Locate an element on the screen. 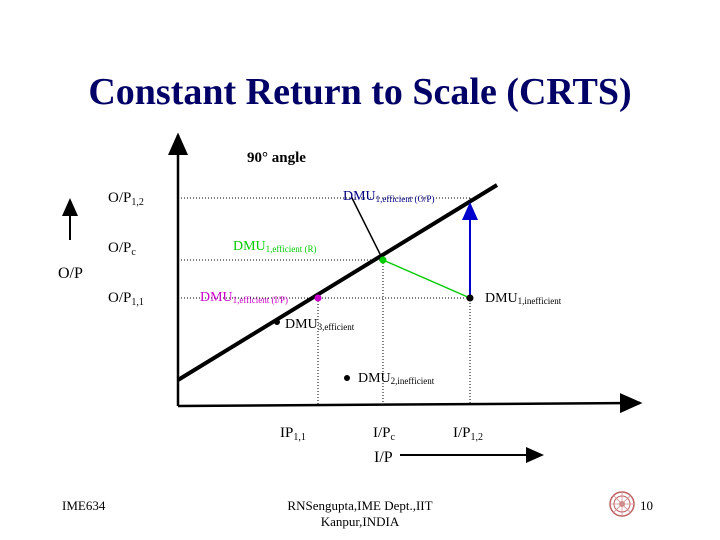 The height and width of the screenshot is (540, 720). x-tick-ip12: I/P1,2 is located at coordinates (468, 434).